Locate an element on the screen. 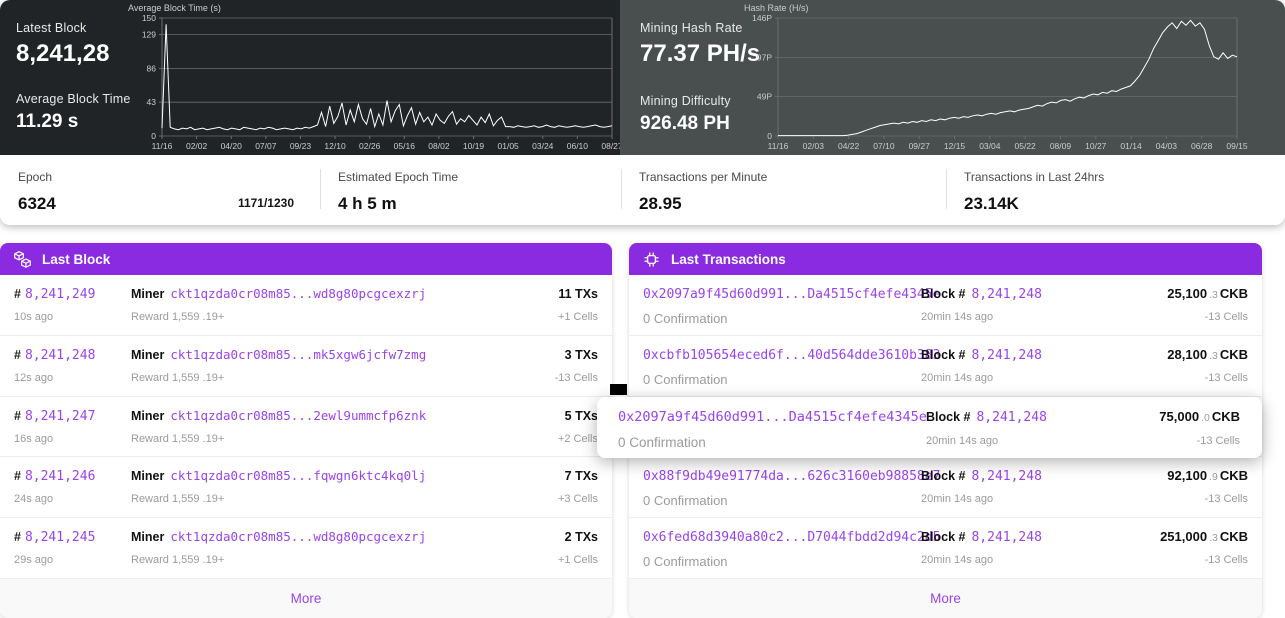 The image size is (1285, 618). last-block-footer: More is located at coordinates (306, 598).